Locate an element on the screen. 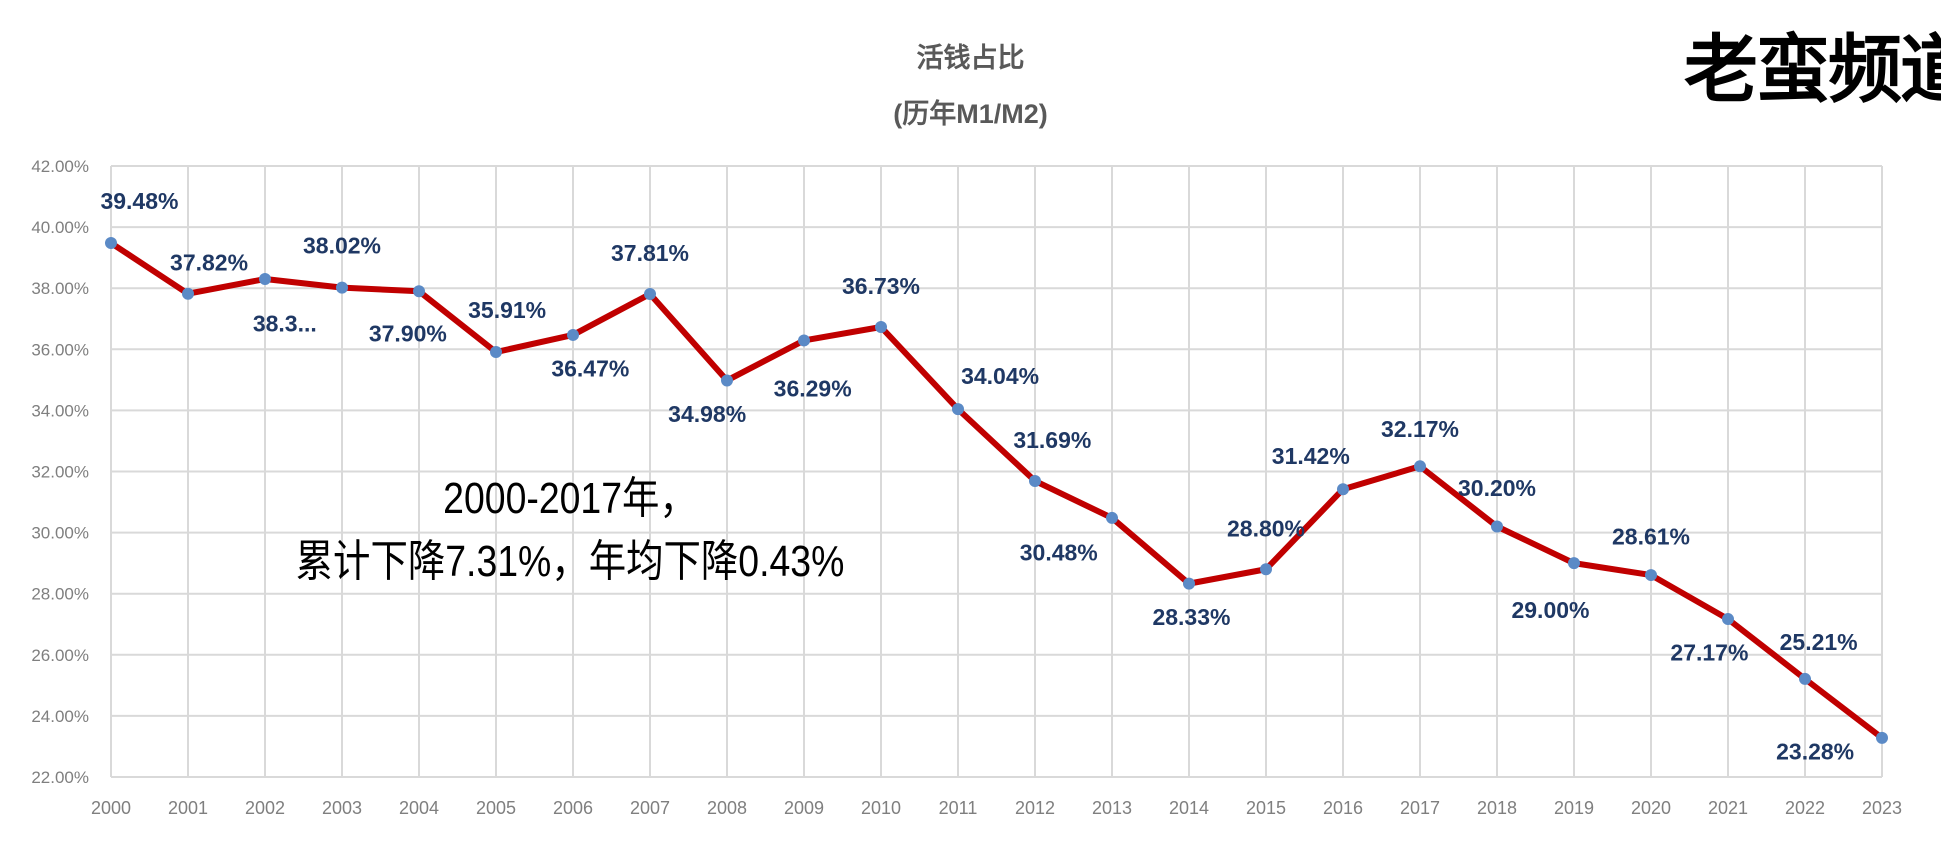 The width and height of the screenshot is (1941, 842). x-tick-label: 2005 is located at coordinates (496, 808).